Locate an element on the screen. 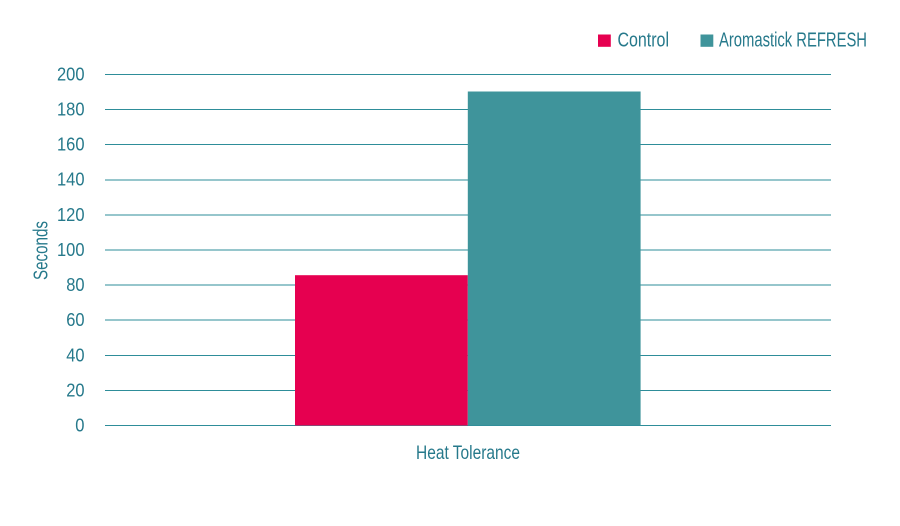 Image resolution: width=900 pixels, height=526 pixels. svg-text: 60 is located at coordinates (75, 319).